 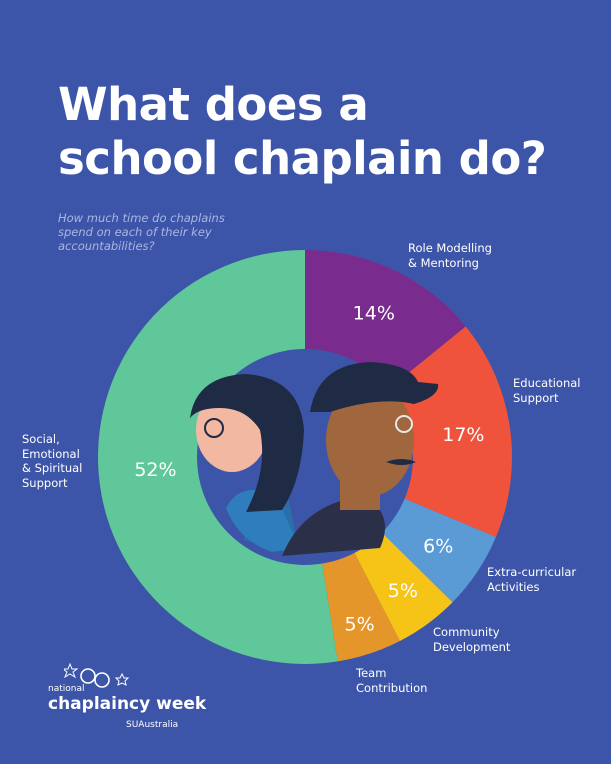 I want to click on slice-value-label: 52%, so click(x=155, y=470).